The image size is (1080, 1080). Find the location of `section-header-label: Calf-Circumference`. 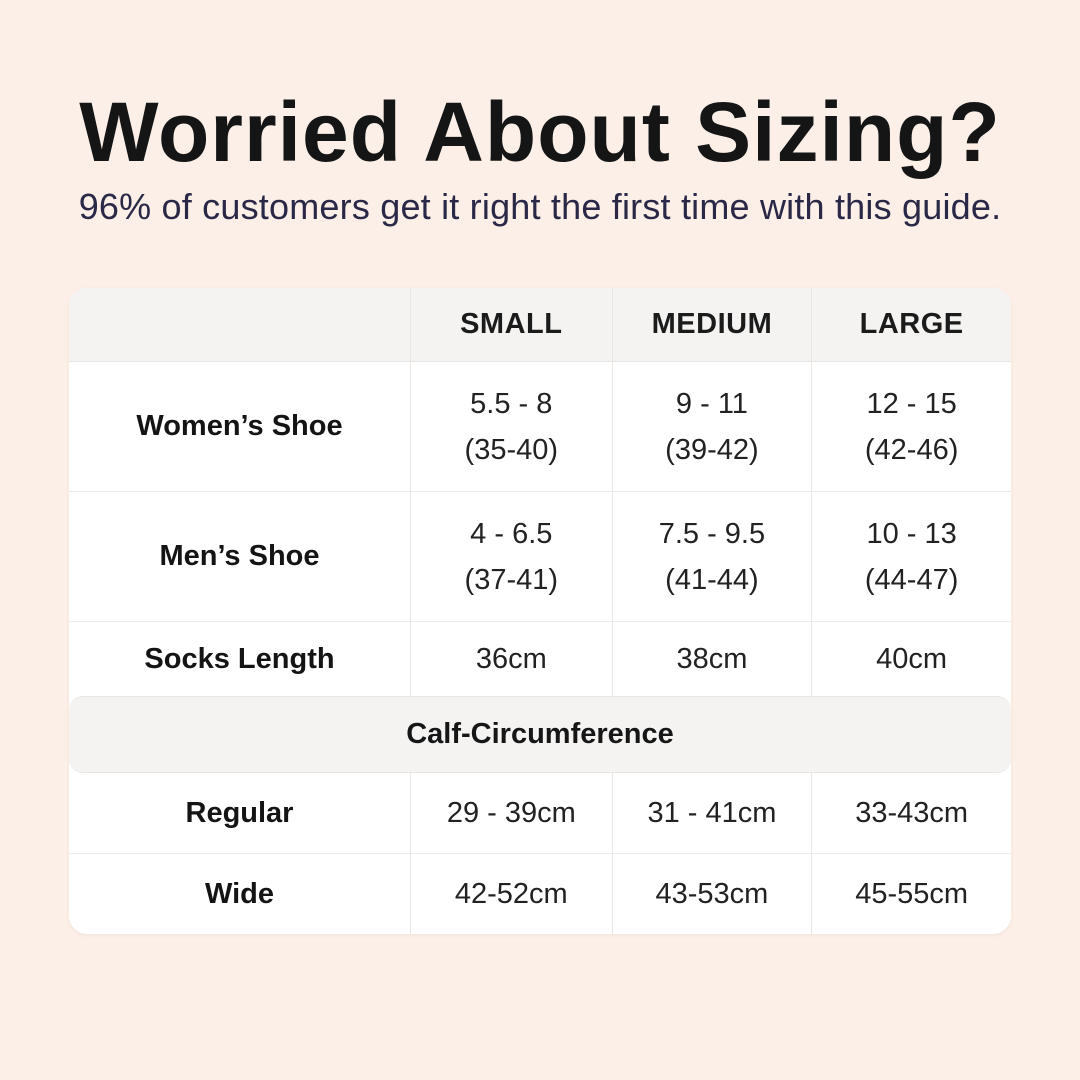

section-header-label: Calf-Circumference is located at coordinates (540, 734).